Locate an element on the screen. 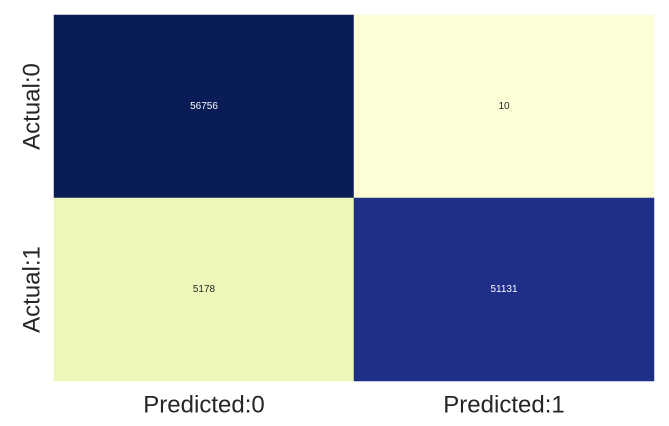 This screenshot has height=426, width=669. x-tick-label-0: Predicted:0 is located at coordinates (203, 405).